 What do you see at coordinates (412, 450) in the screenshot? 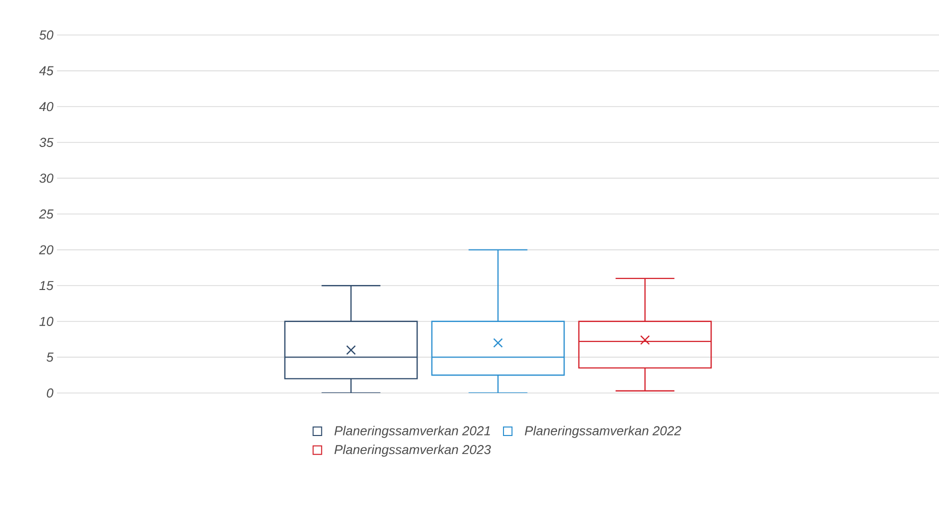
I see `legend-label: Planeringssamverkan 2023` at bounding box center [412, 450].